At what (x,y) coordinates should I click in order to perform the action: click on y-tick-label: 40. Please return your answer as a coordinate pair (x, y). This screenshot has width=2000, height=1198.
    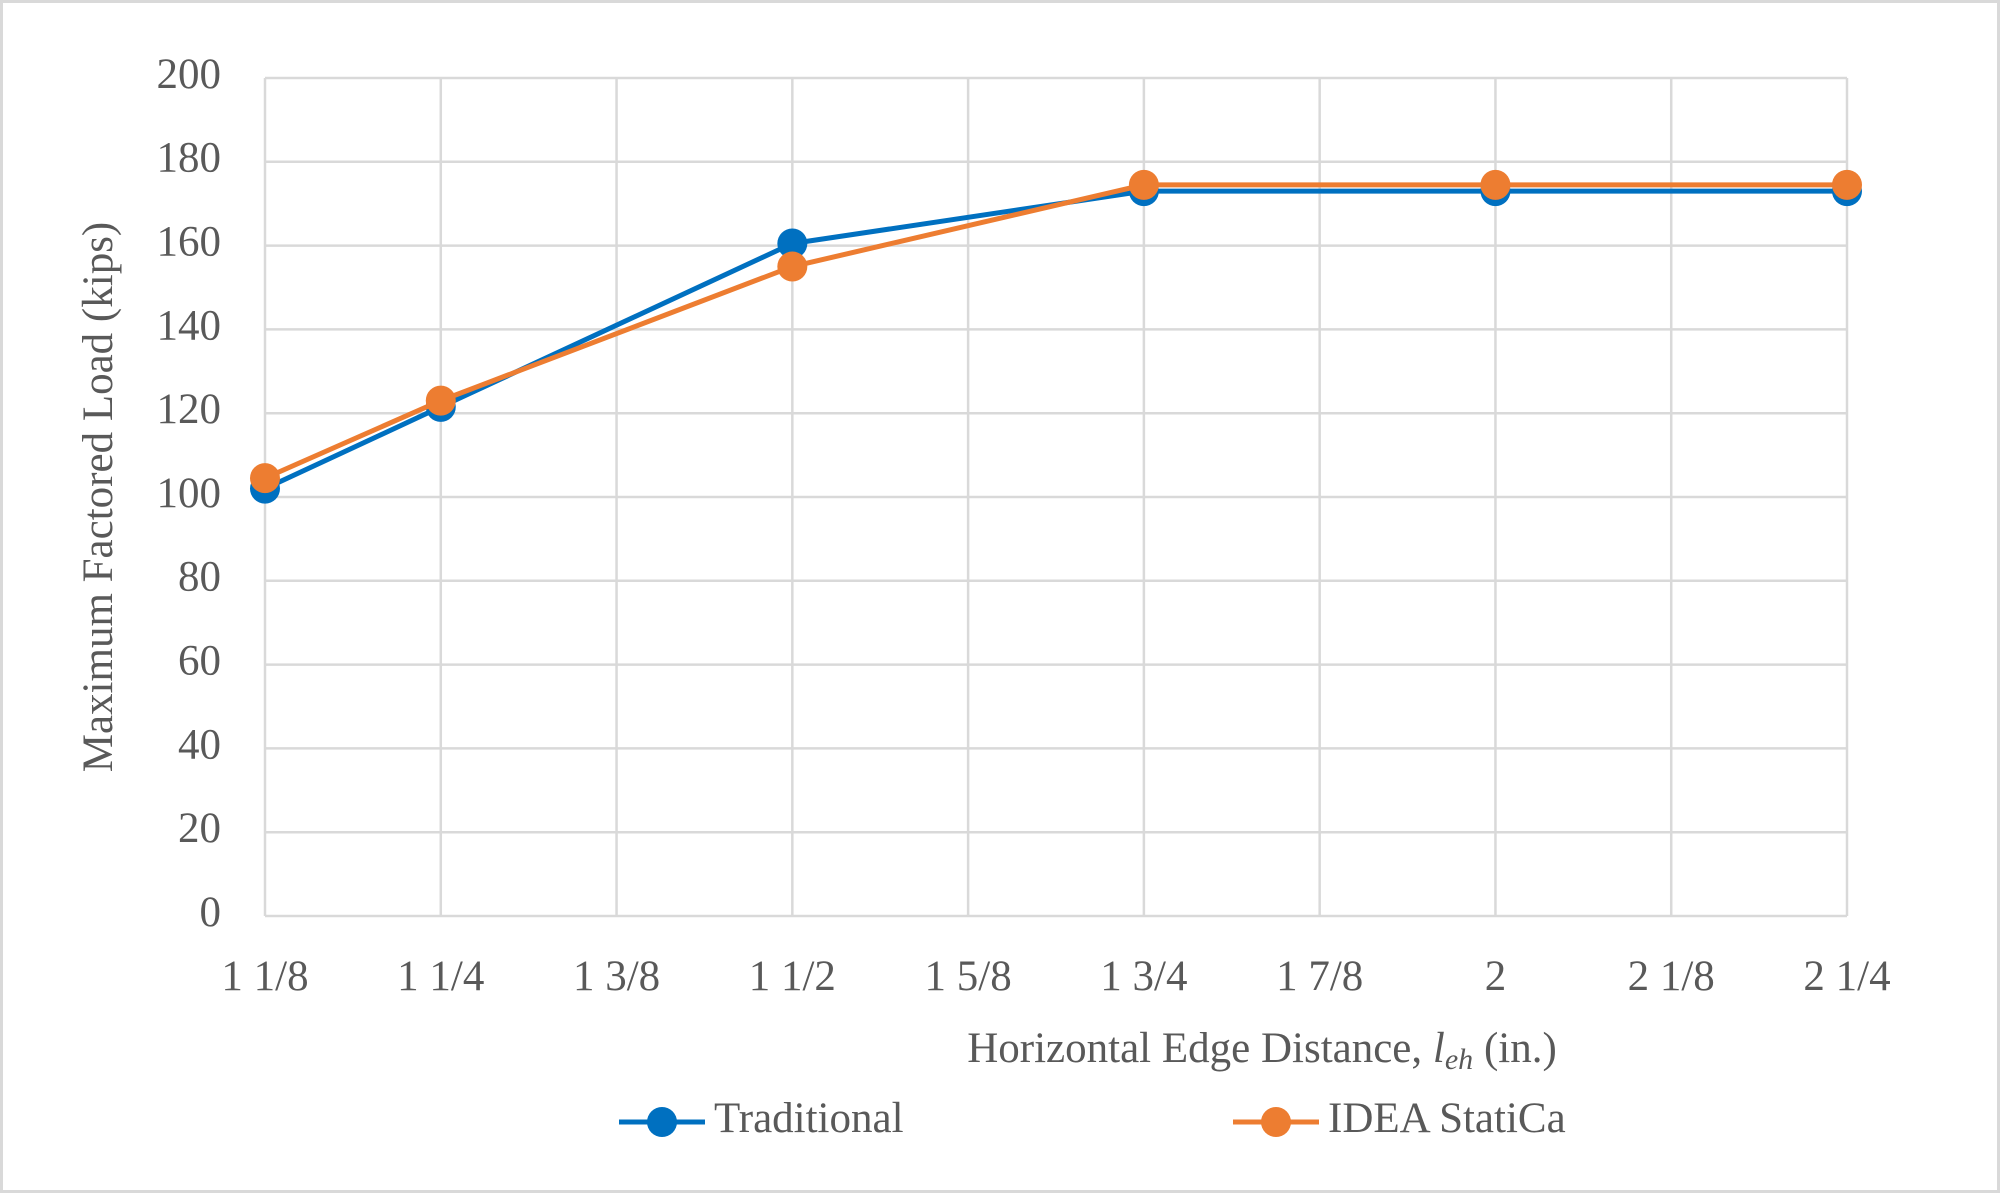
    Looking at the image, I should click on (199, 744).